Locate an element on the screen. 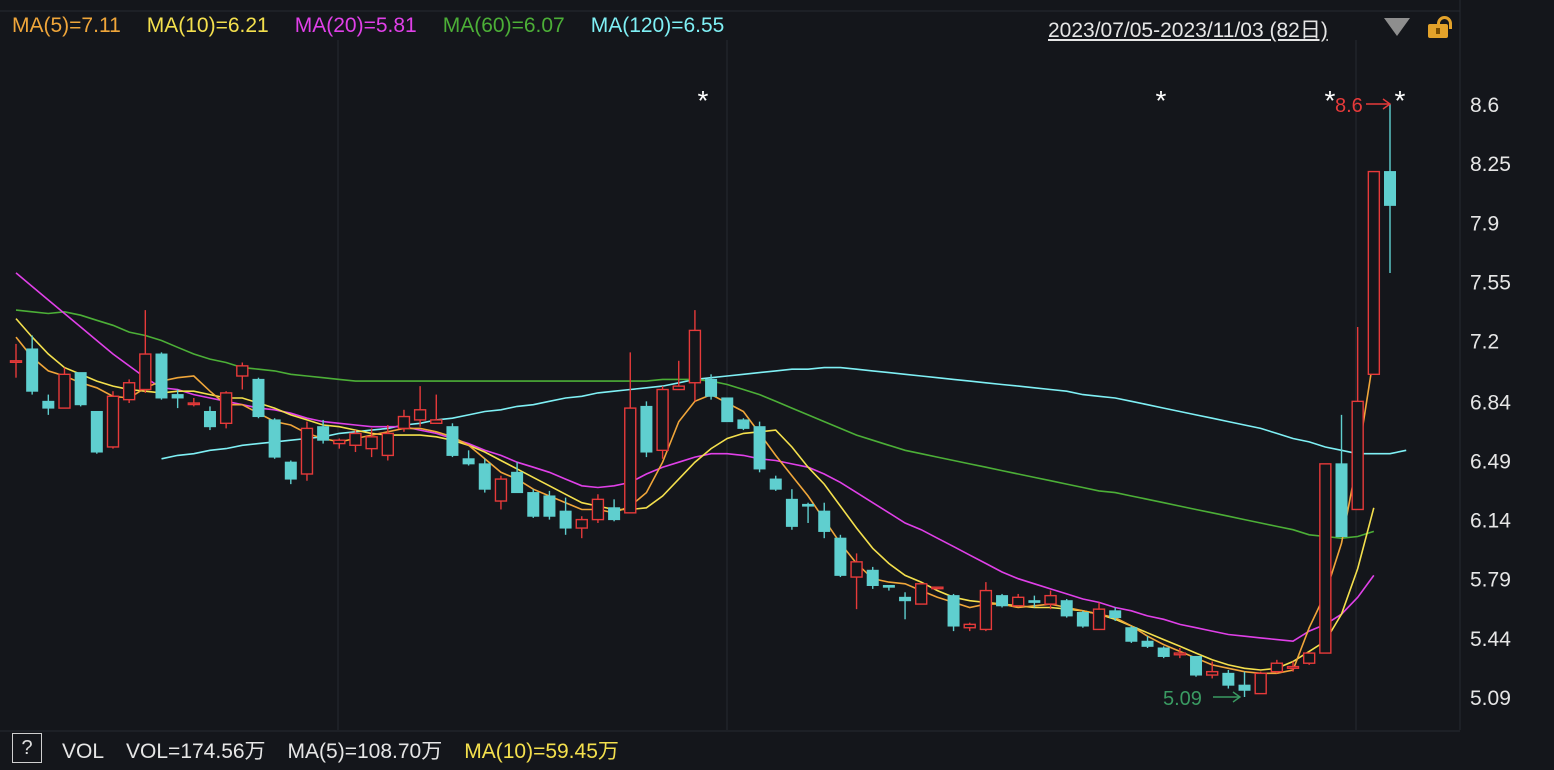 The image size is (1554, 770). y-tick-label: 7.2 is located at coordinates (1484, 342).